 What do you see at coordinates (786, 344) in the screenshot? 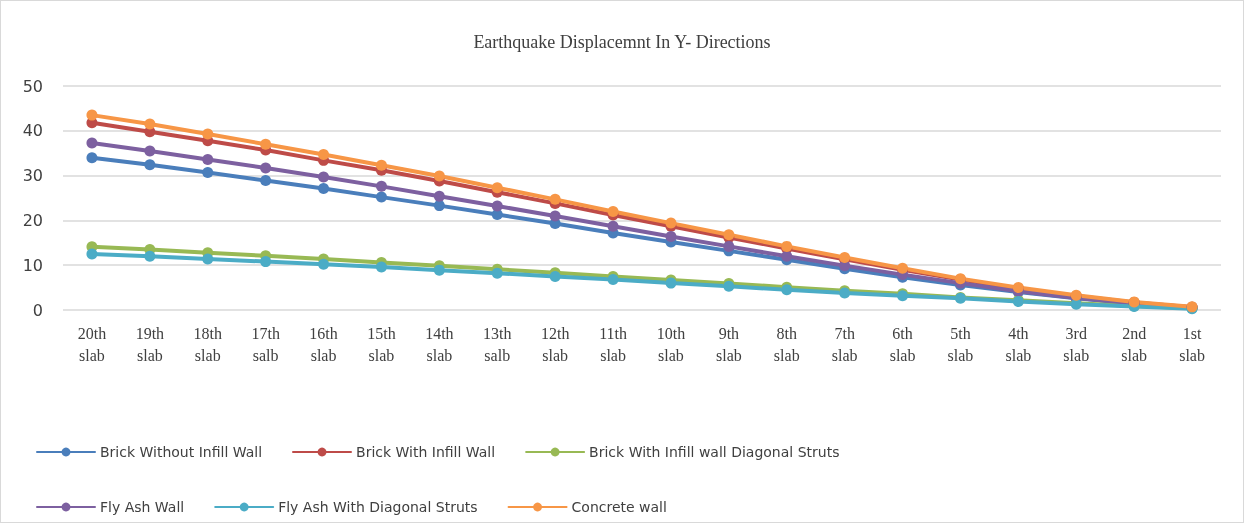
I see `x-tick-label: 8th slab` at bounding box center [786, 344].